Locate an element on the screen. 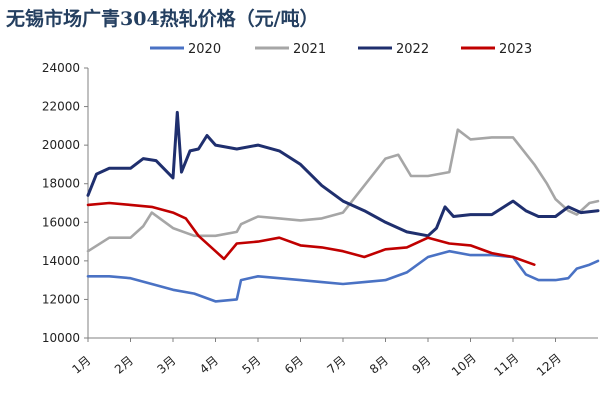 This screenshot has height=407, width=609. y-tick-label: 18000 is located at coordinates (61, 184).